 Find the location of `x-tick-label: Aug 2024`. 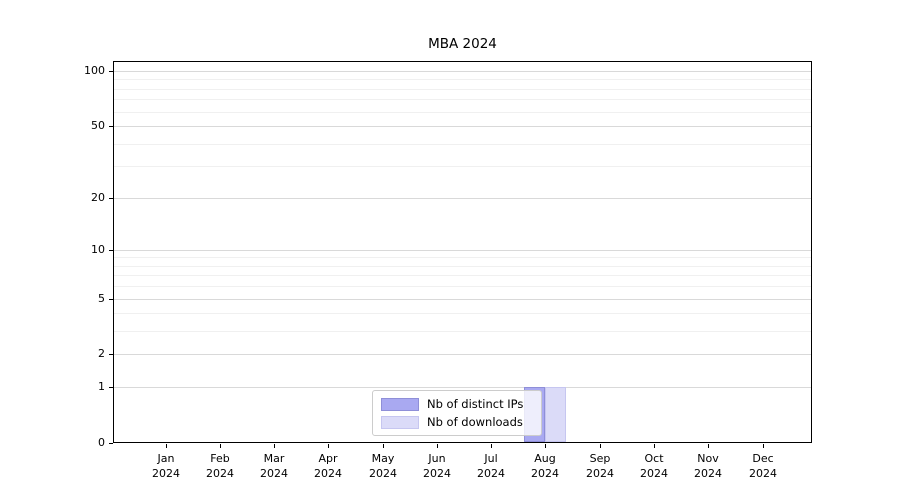

x-tick-label: Aug 2024 is located at coordinates (545, 466).